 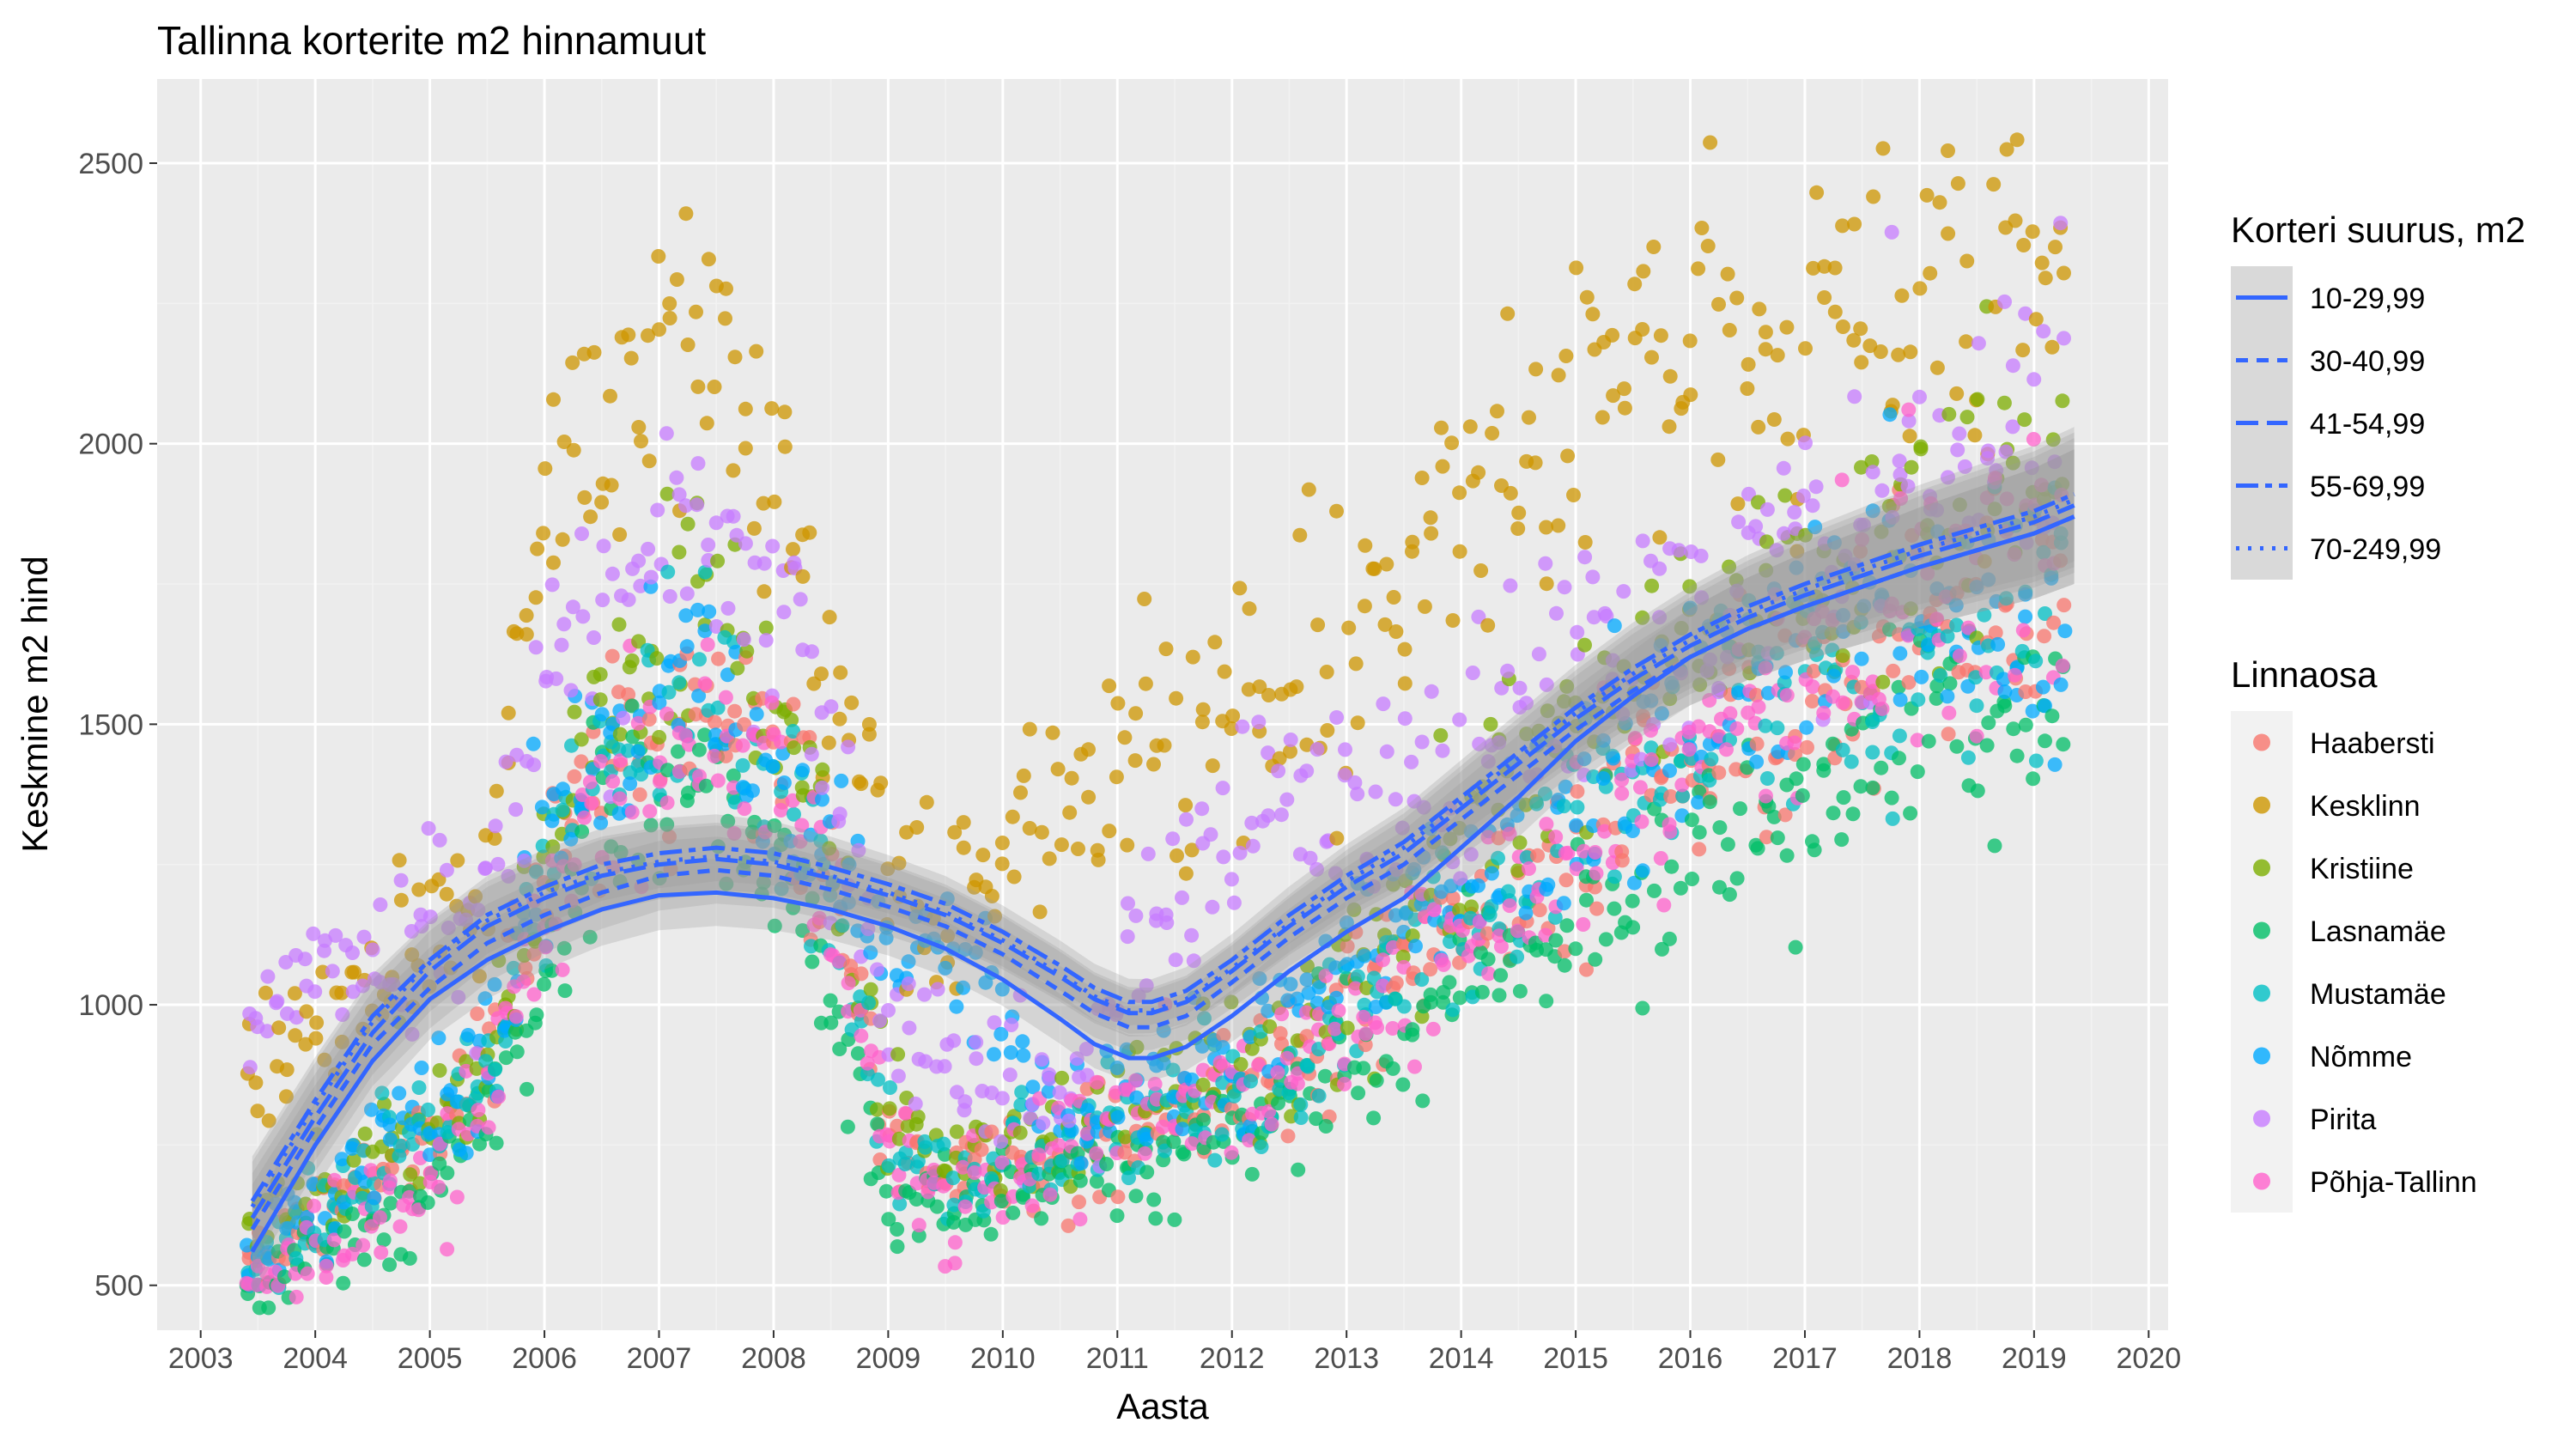 What do you see at coordinates (1462, 1358) in the screenshot?
I see `x-tick-label: 2014` at bounding box center [1462, 1358].